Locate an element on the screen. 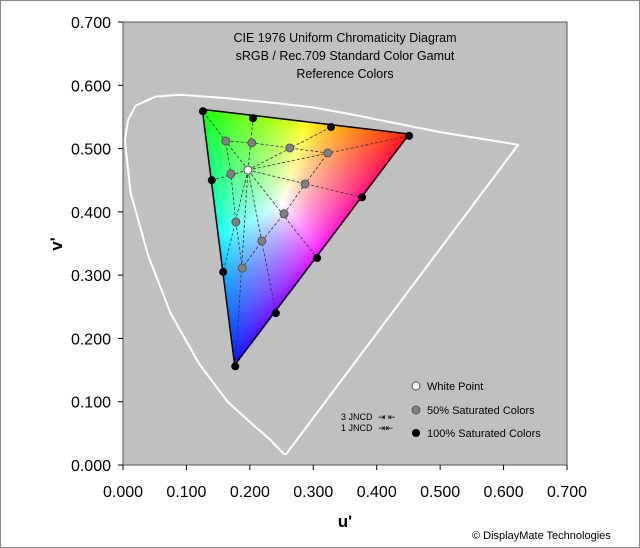 This screenshot has width=640, height=548. x-tick-label: 0.000 is located at coordinates (123, 492).